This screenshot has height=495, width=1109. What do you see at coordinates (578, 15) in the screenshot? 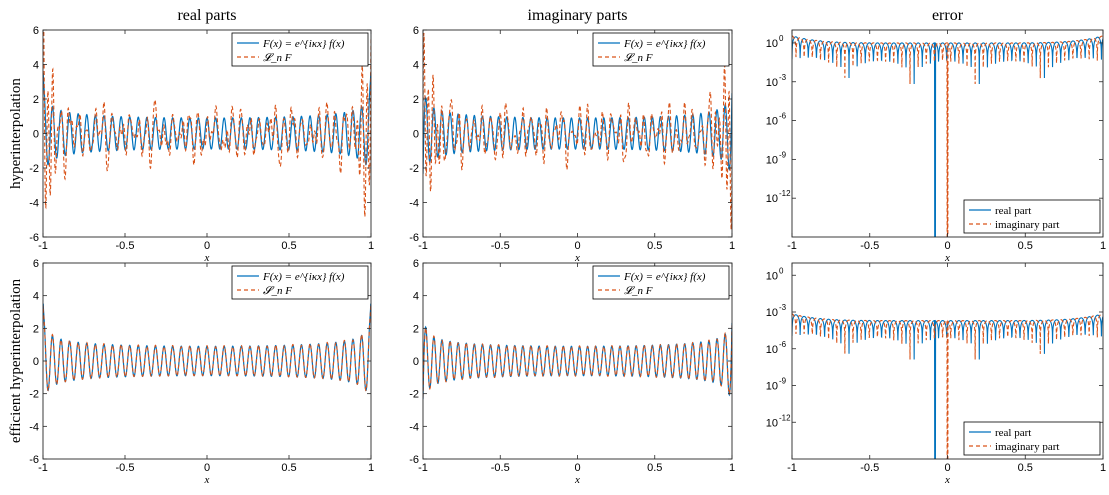
I see `column-title: imaginary parts` at bounding box center [578, 15].